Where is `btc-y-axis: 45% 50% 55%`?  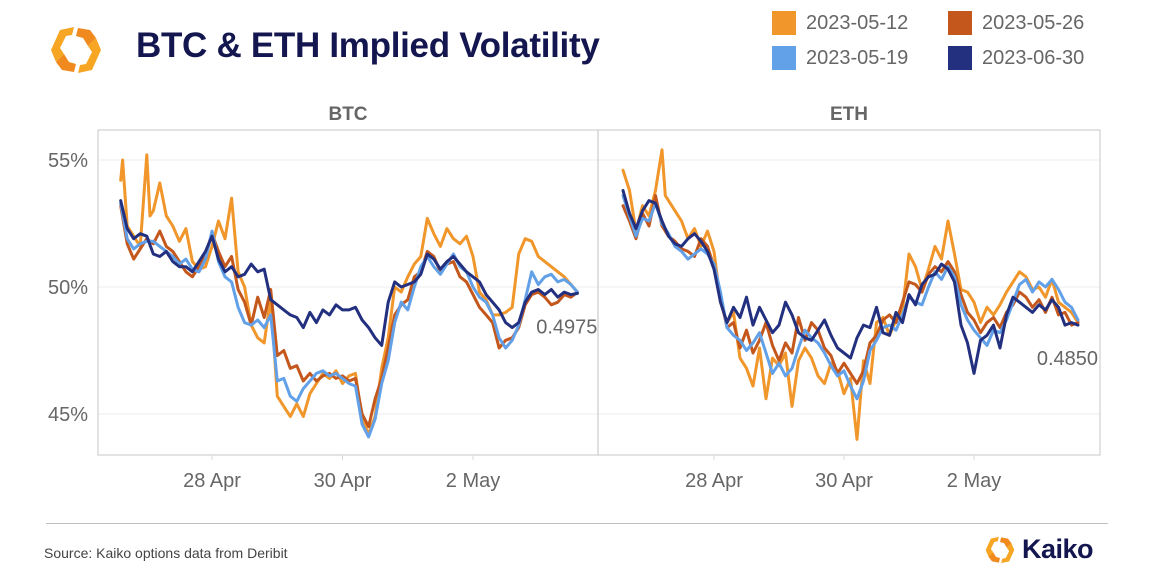
btc-y-axis: 45% 50% 55% is located at coordinates (68, 288).